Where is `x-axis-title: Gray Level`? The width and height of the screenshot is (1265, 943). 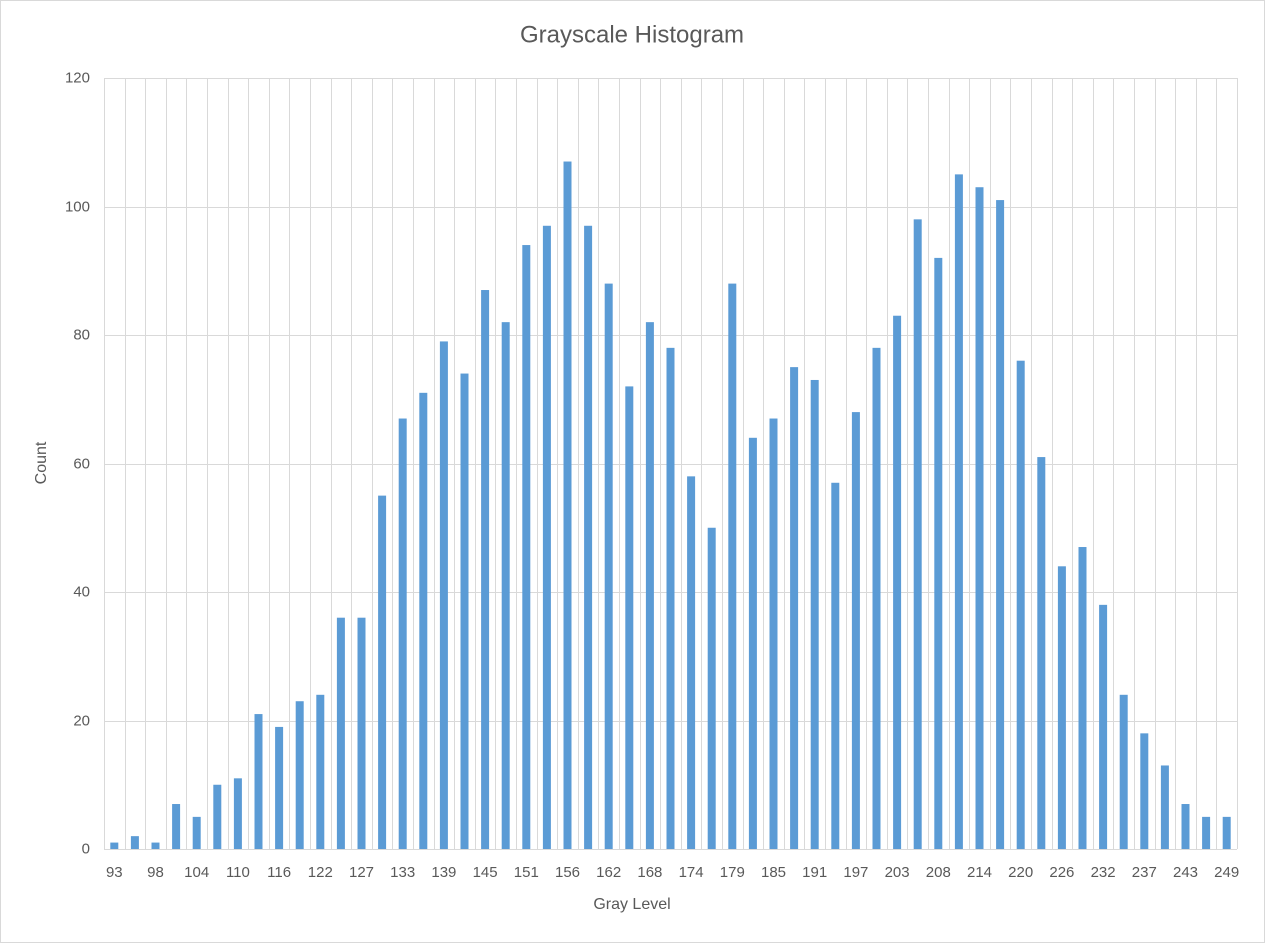 x-axis-title: Gray Level is located at coordinates (631, 904).